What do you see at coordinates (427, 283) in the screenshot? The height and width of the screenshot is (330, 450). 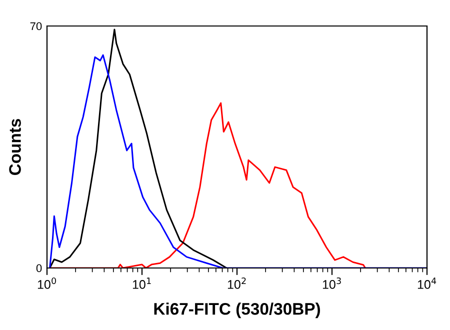 I see `x-tick-label: 10$^{4}$` at bounding box center [427, 283].